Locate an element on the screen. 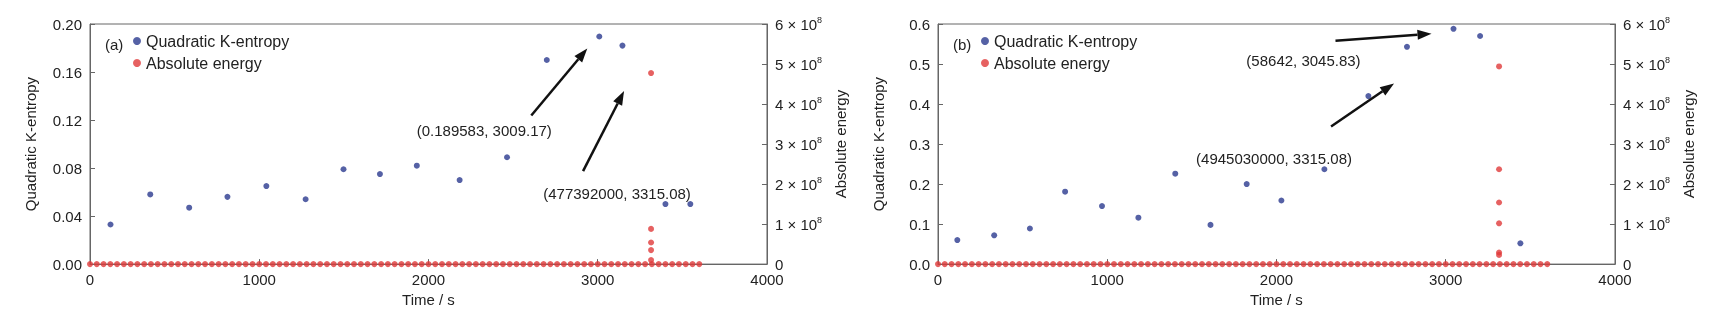 This screenshot has width=1713, height=320. y-tick-label: 0.04 is located at coordinates (67, 216).